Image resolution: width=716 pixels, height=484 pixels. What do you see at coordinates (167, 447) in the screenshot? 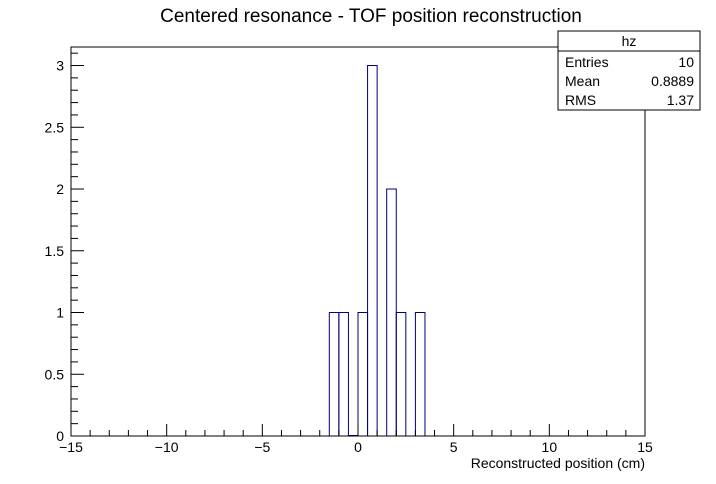
I see `x-tick-label: −10` at bounding box center [167, 447].